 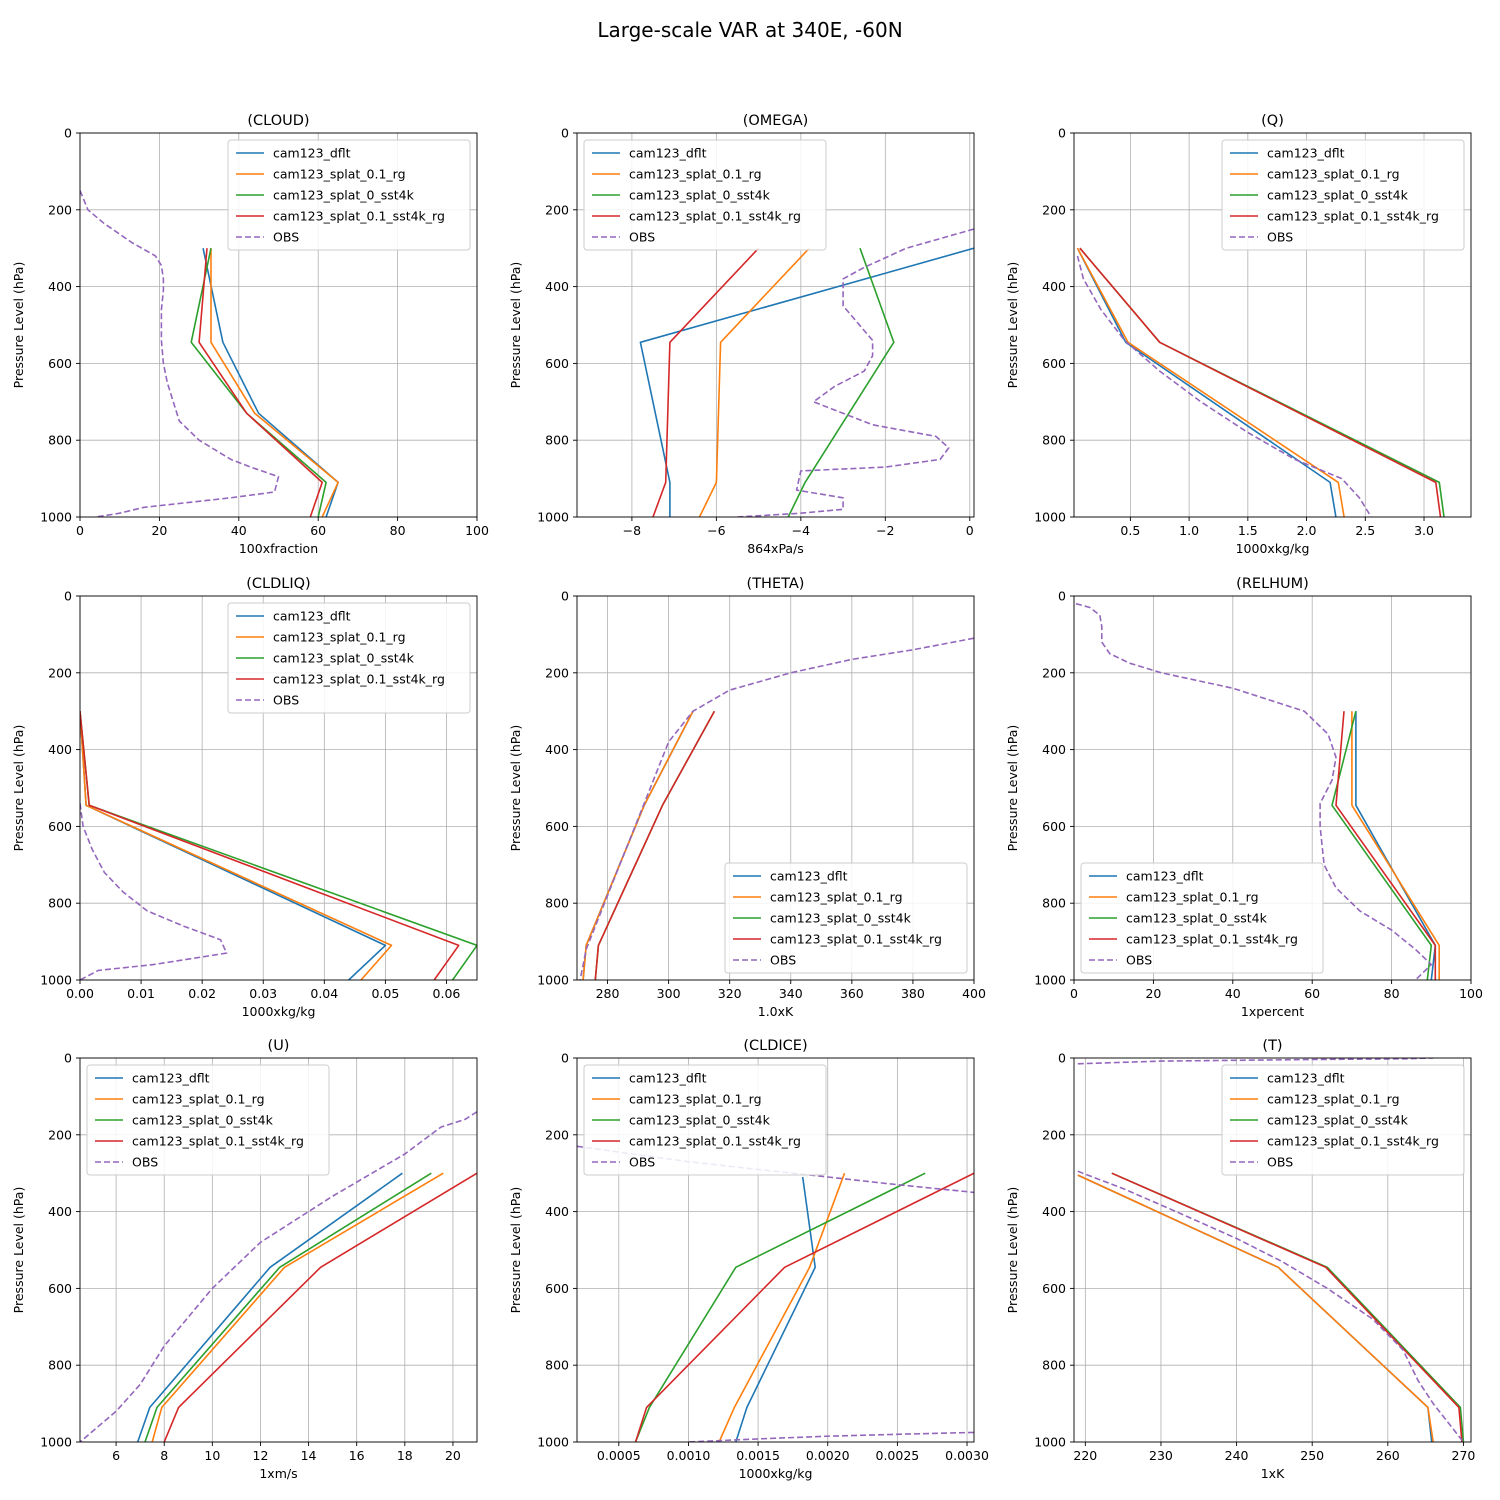 What do you see at coordinates (261, 1455) in the screenshot?
I see `x-tick-label: 12` at bounding box center [261, 1455].